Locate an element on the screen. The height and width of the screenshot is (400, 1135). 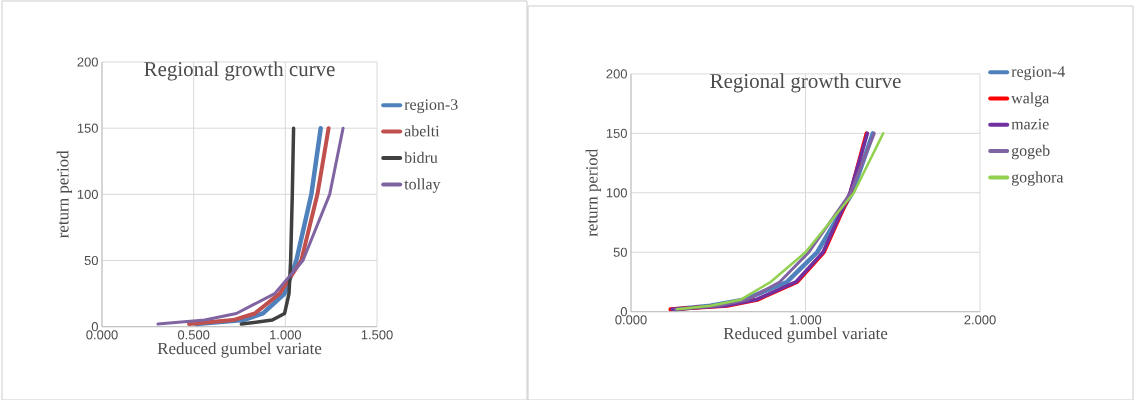
legend-label: region-4 is located at coordinates (1038, 73).